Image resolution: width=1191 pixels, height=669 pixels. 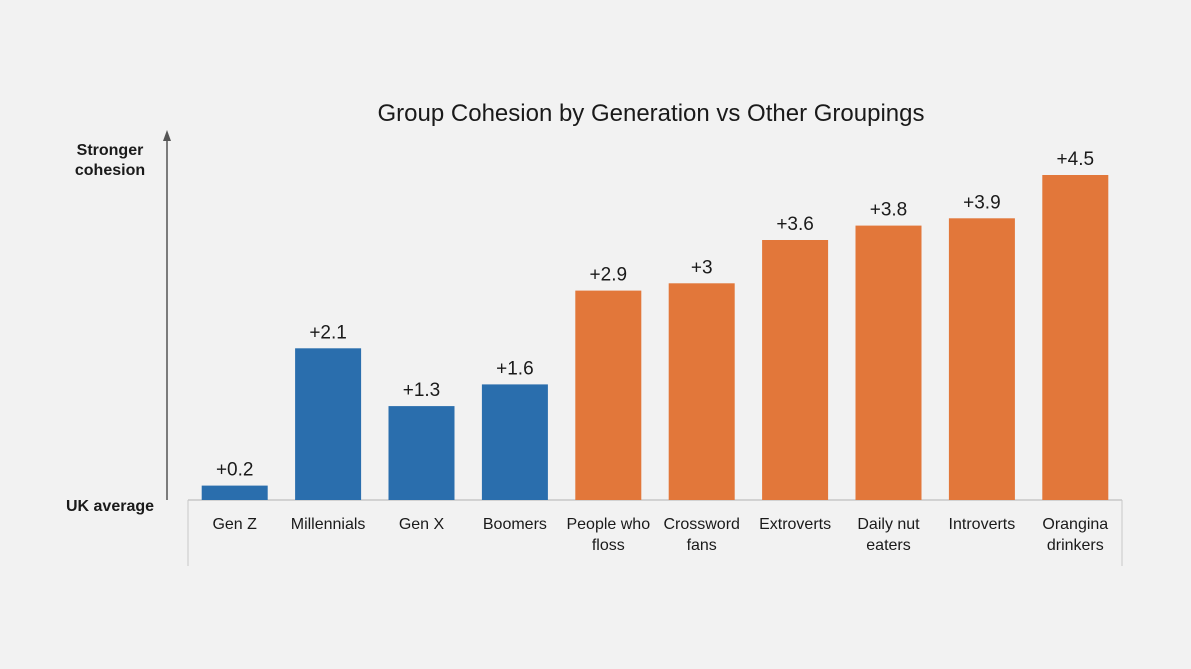 I want to click on category-label: Boomers, so click(x=515, y=524).